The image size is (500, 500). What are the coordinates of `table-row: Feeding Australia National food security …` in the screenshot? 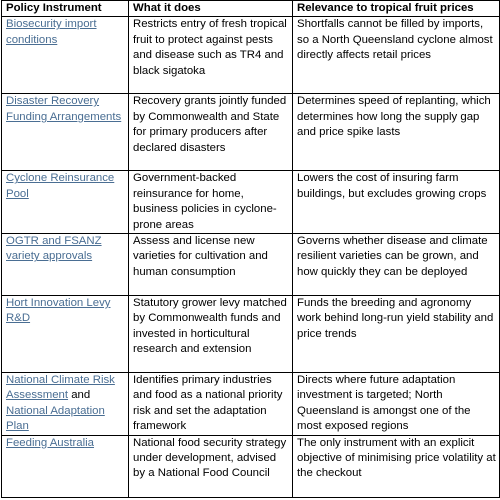 It's located at (250, 466).